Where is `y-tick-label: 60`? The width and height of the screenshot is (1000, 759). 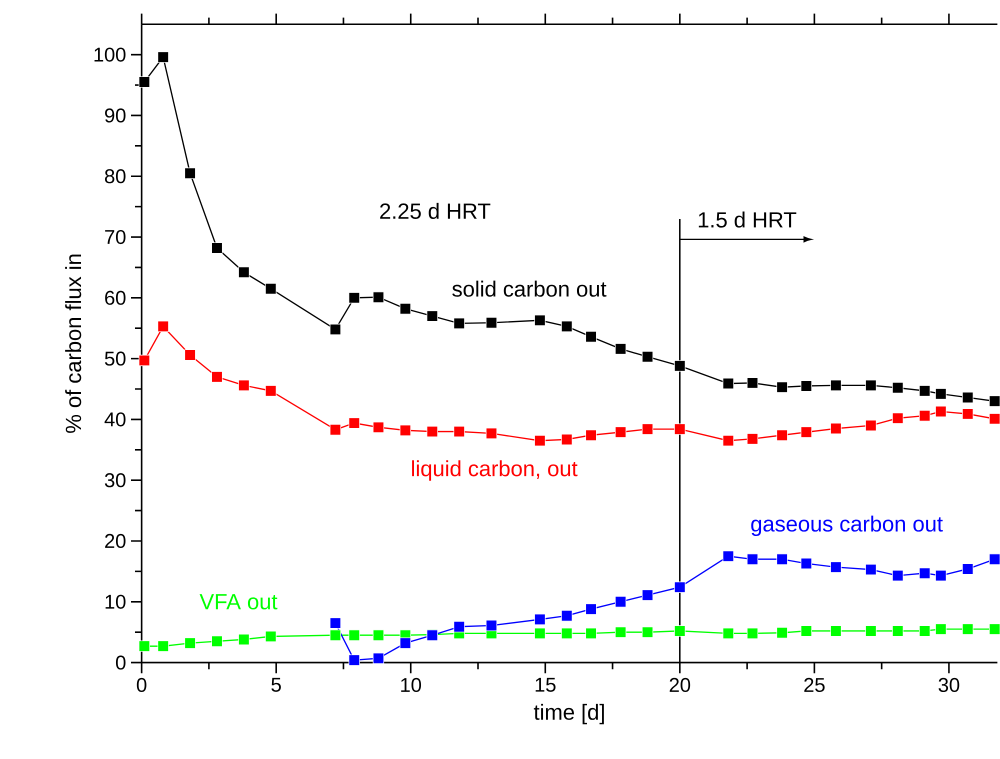
y-tick-label: 60 is located at coordinates (115, 297).